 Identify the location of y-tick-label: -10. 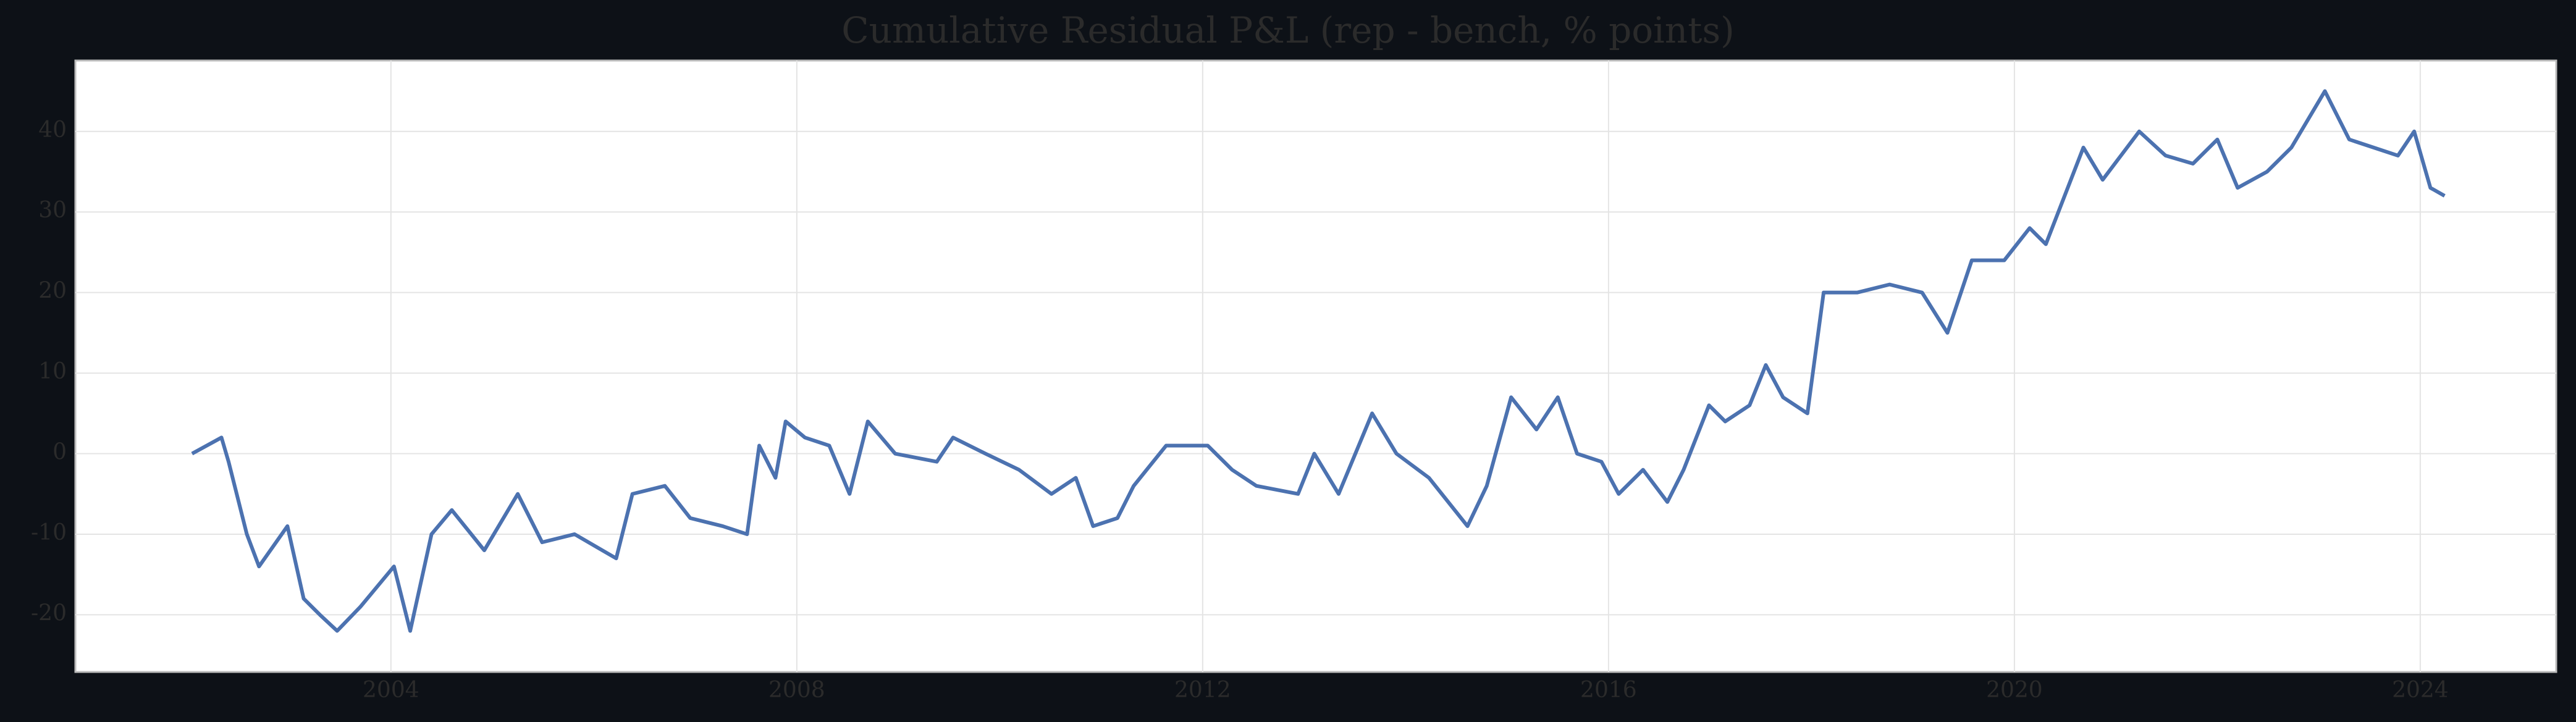
(49, 532).